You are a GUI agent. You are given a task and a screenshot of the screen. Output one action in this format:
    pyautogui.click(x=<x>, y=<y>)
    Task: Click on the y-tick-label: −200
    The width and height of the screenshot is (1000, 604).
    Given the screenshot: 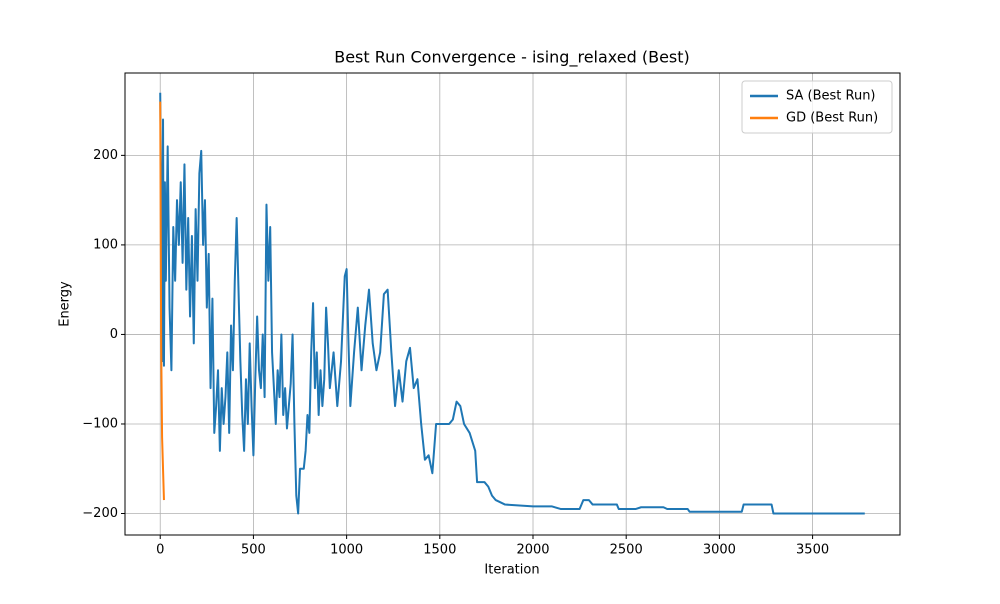 What is the action you would take?
    pyautogui.click(x=100, y=513)
    